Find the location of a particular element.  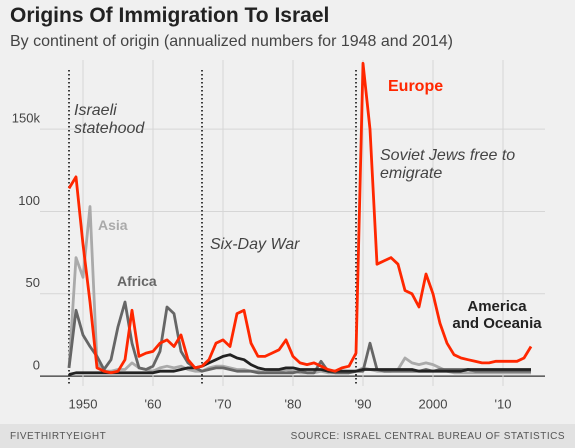

annotation: Israeli statehood is located at coordinates (109, 120).